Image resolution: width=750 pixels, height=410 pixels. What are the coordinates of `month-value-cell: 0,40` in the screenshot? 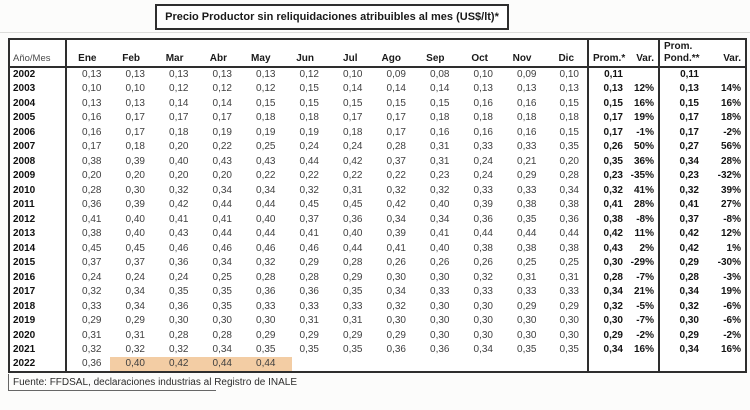 It's located at (135, 234).